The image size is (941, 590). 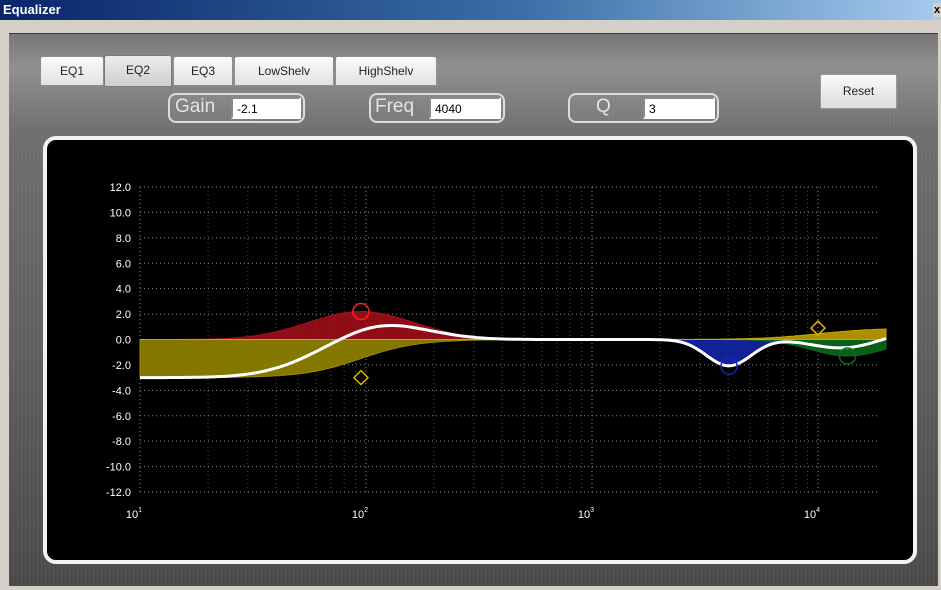 What do you see at coordinates (72, 71) in the screenshot?
I see `tab-eq1: EQ1` at bounding box center [72, 71].